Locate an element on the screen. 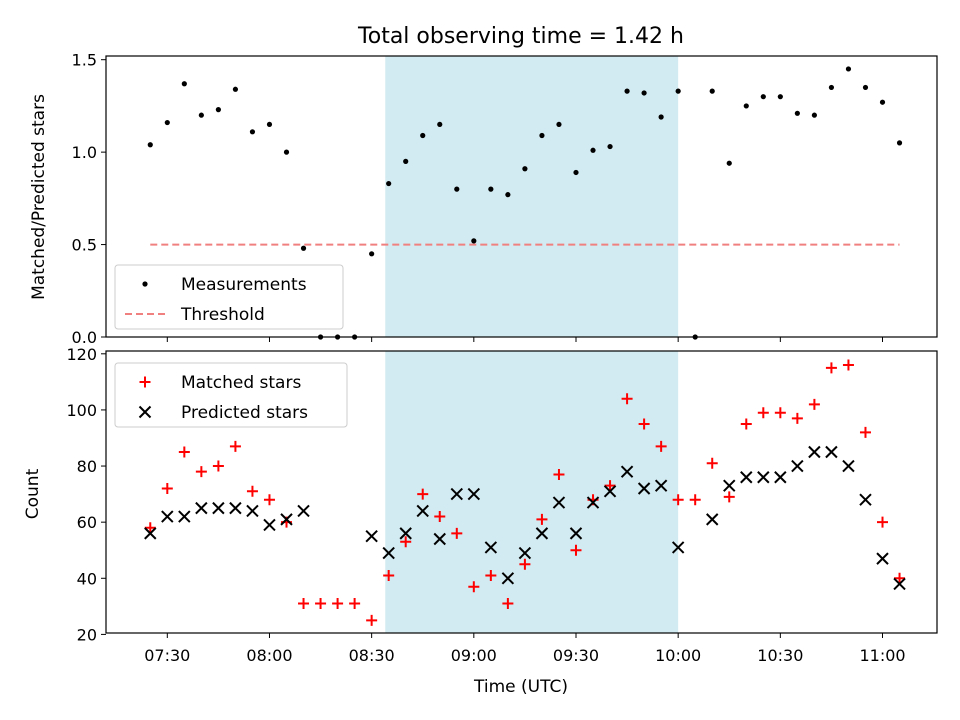 The image size is (960, 720). legend-box is located at coordinates (231, 395).